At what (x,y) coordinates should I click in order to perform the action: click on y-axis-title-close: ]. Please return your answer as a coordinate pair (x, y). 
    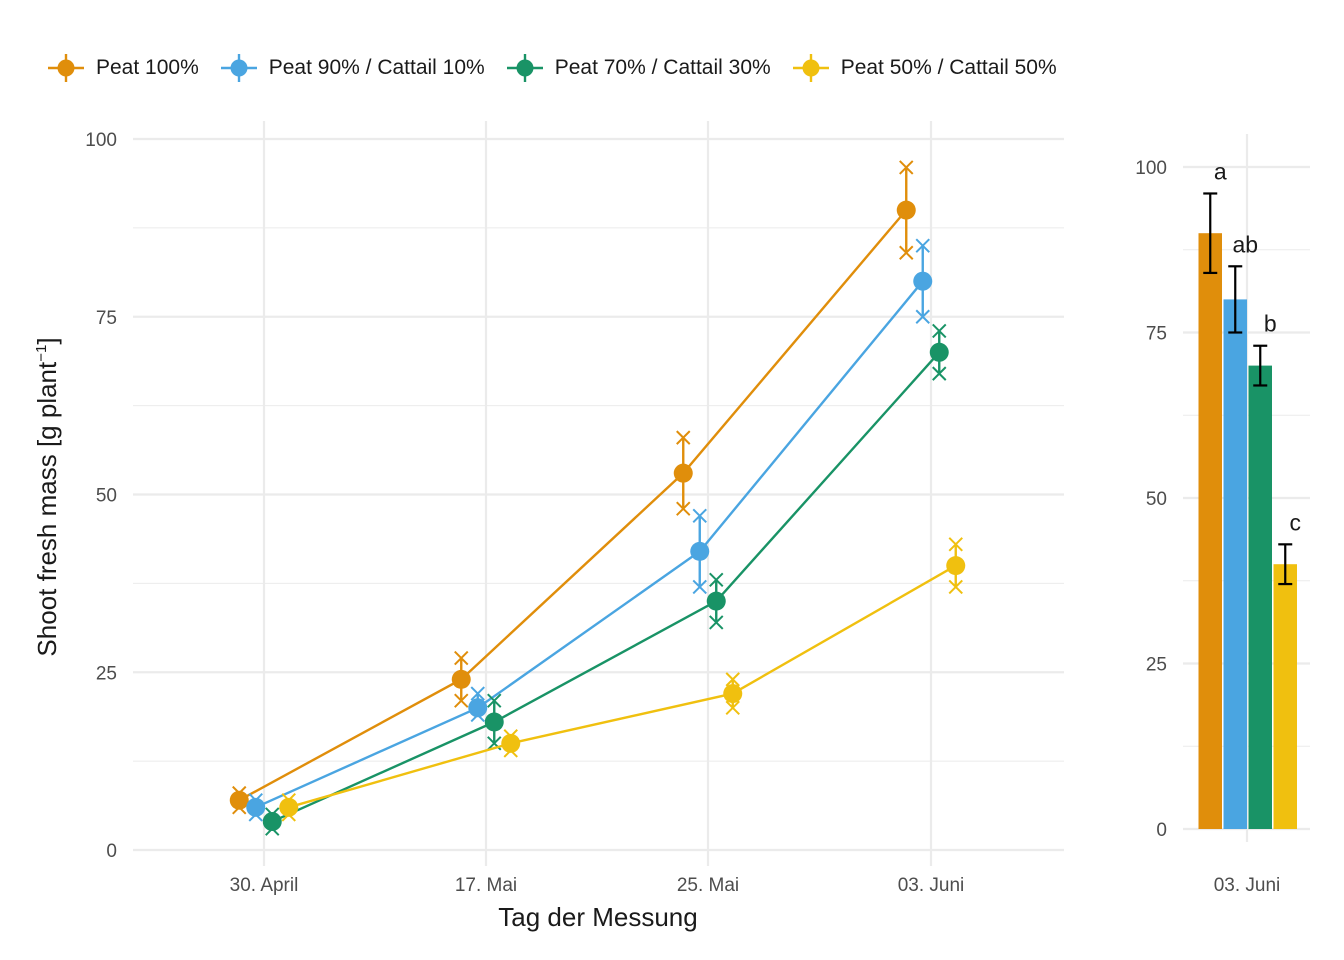
    Looking at the image, I should click on (47, 340).